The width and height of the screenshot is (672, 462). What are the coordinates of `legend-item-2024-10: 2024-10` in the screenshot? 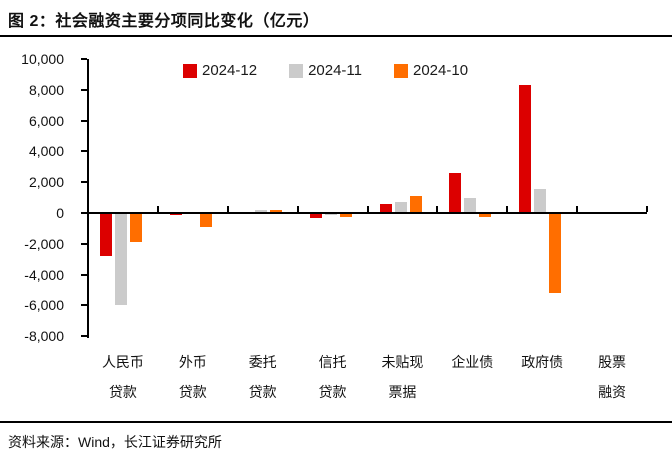 It's located at (431, 70).